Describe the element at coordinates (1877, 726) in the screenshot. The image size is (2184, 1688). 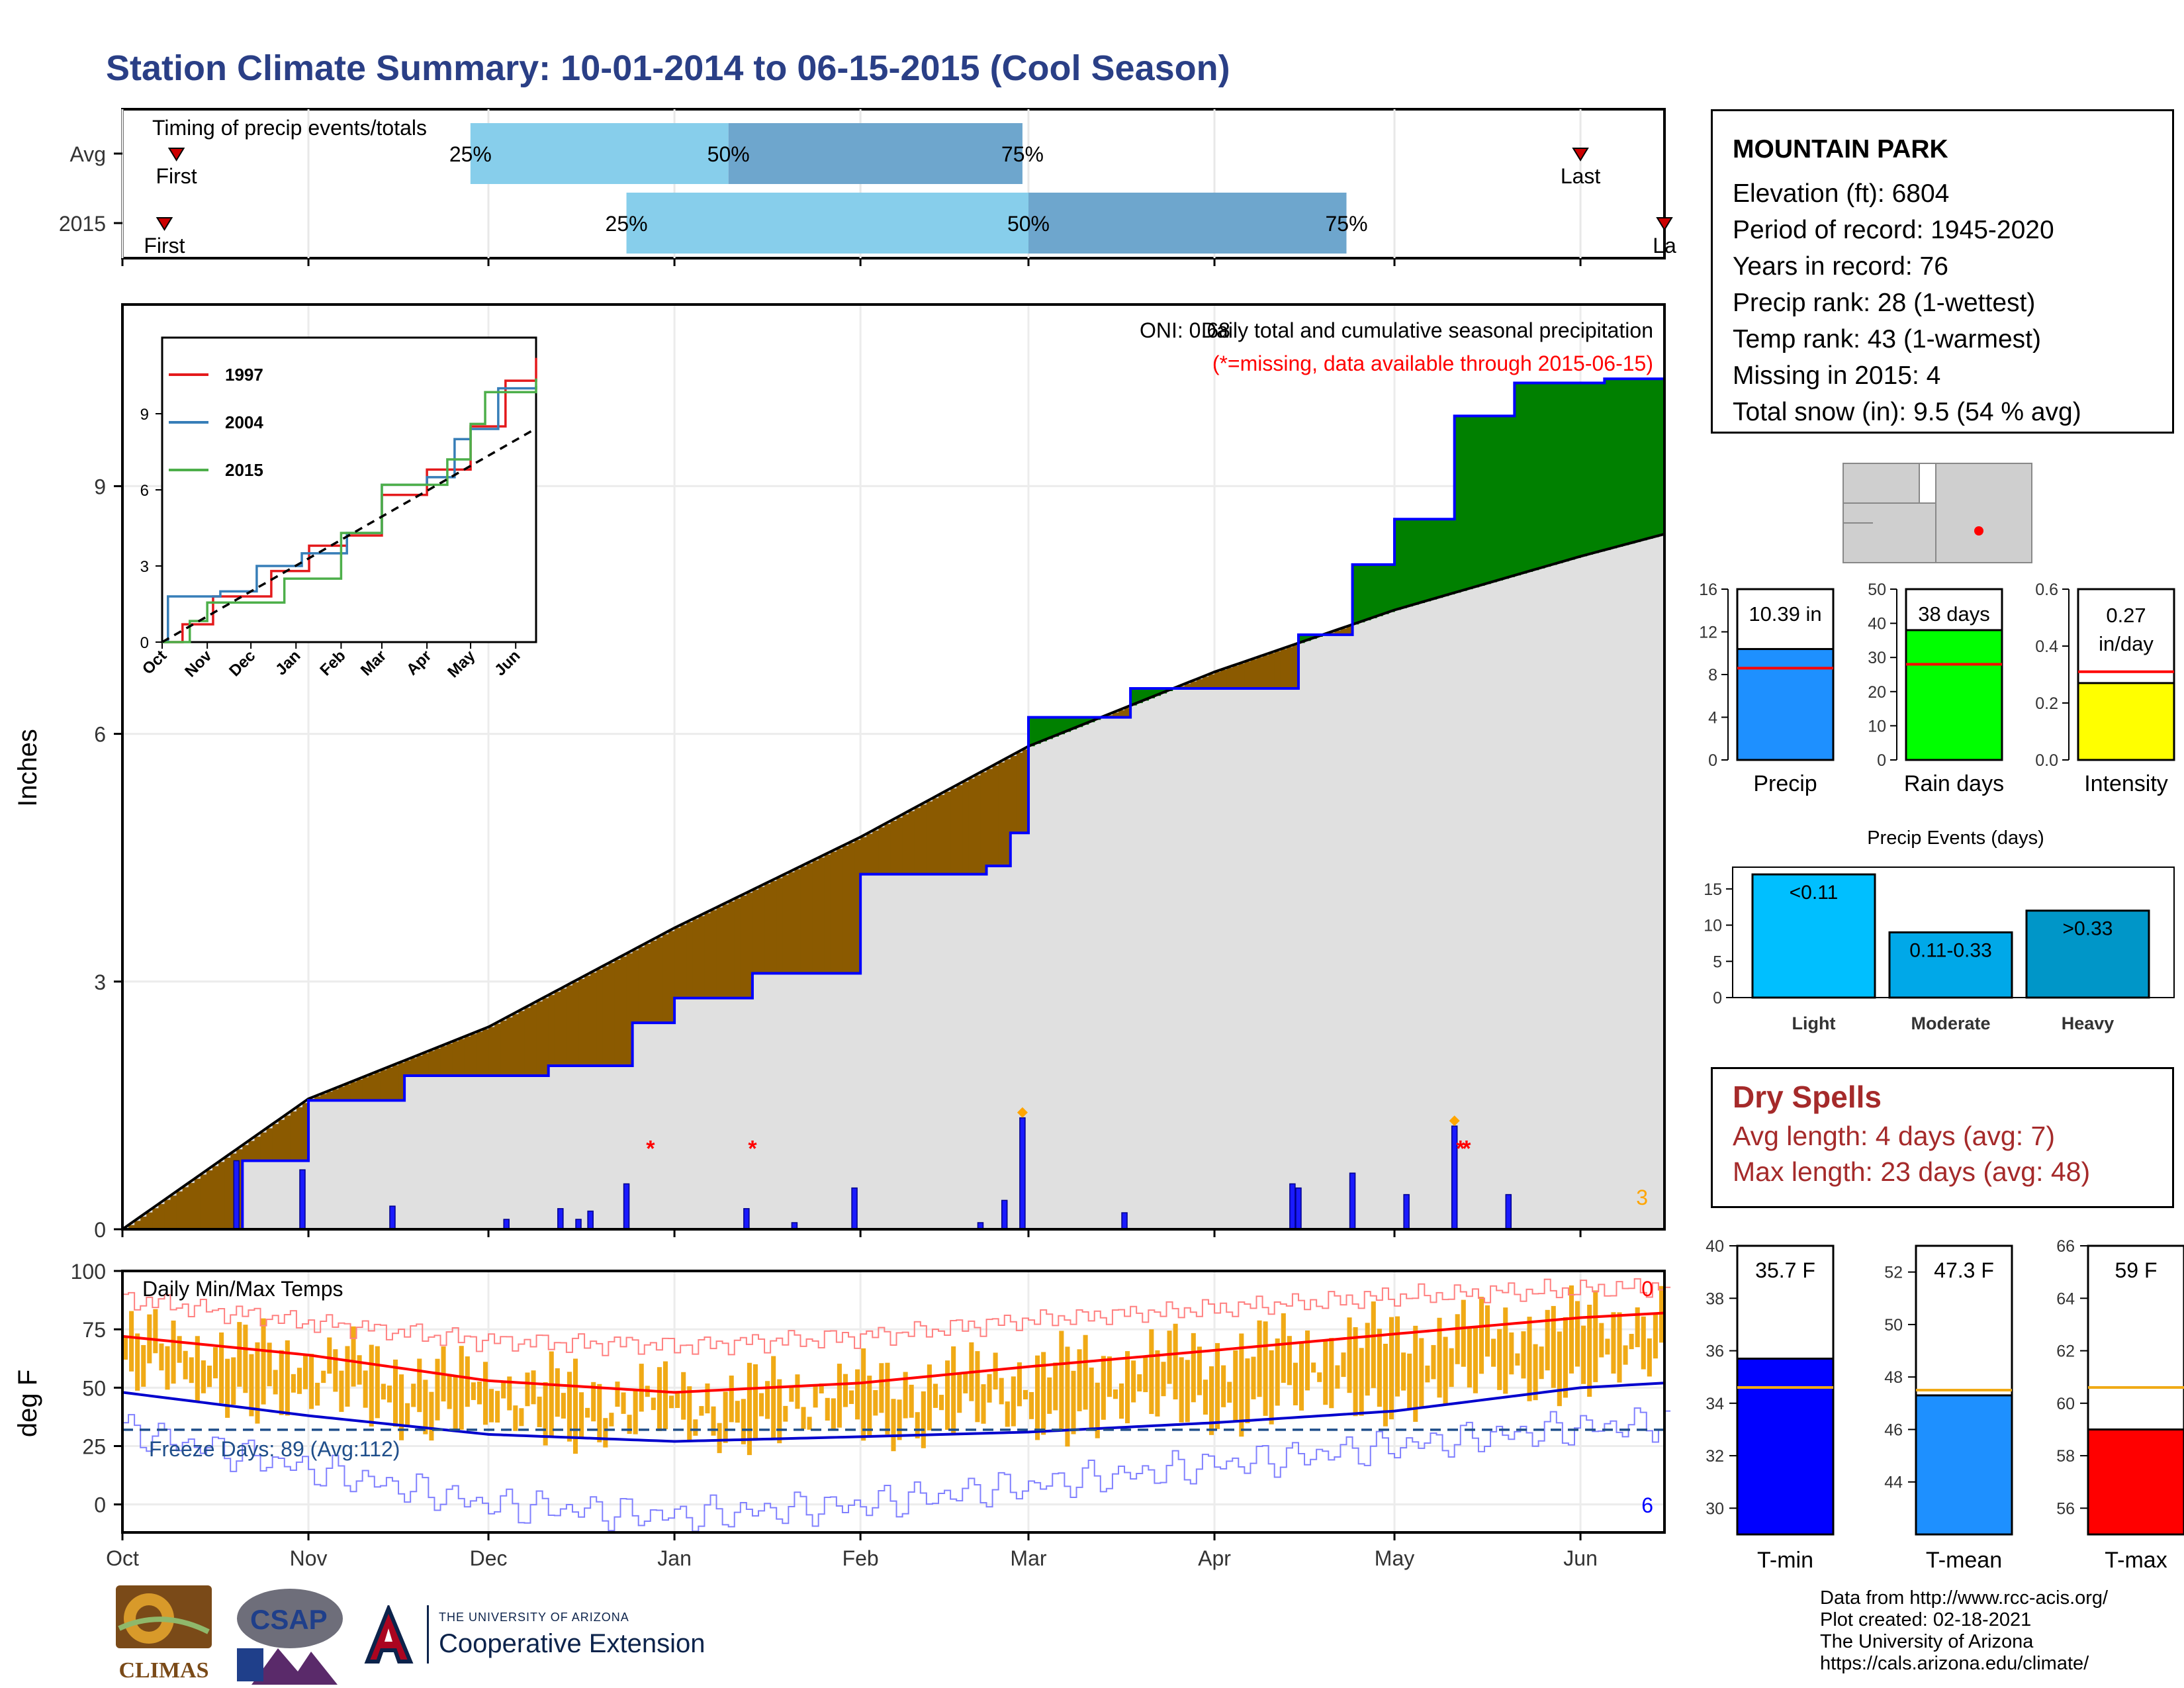
I see `summary-ytick-label: 10` at that location.